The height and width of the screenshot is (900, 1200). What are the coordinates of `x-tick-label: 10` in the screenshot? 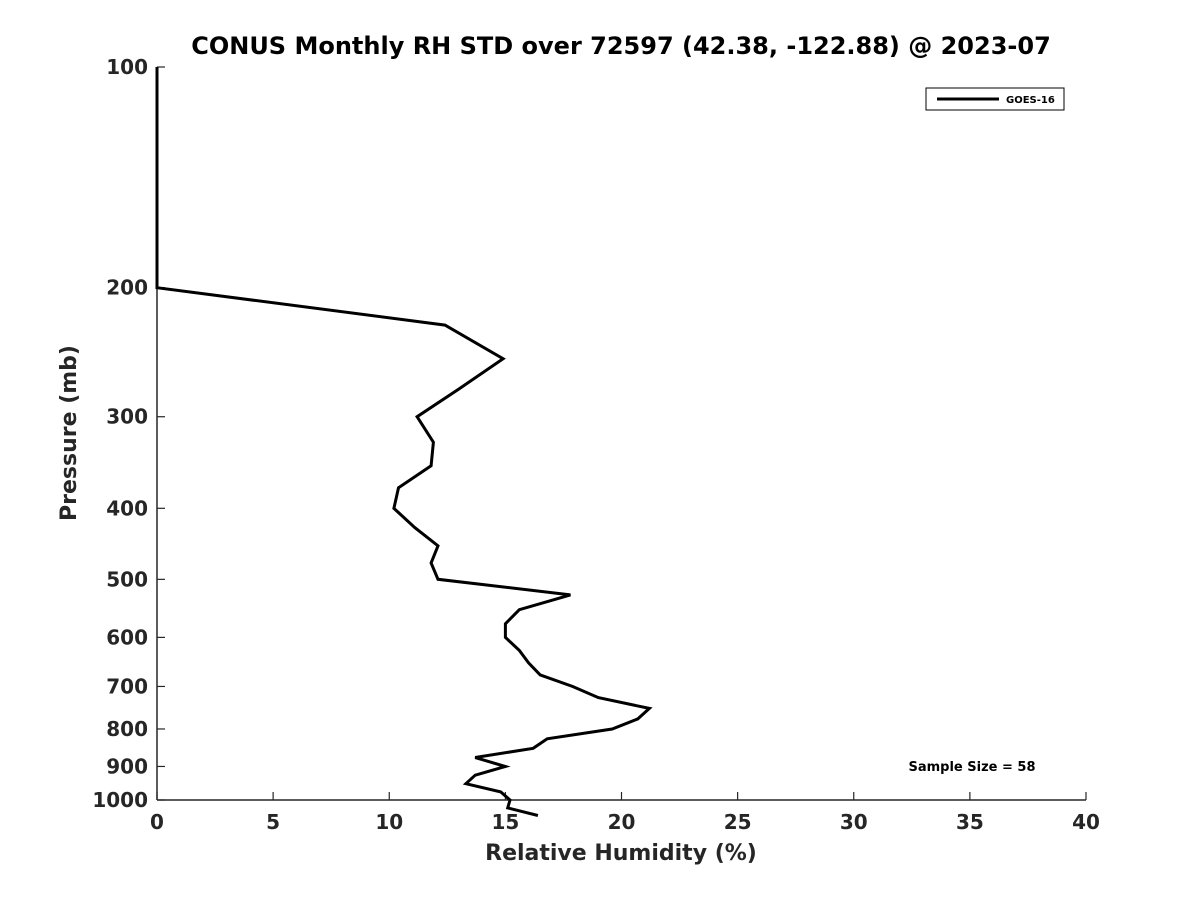 It's located at (389, 822).